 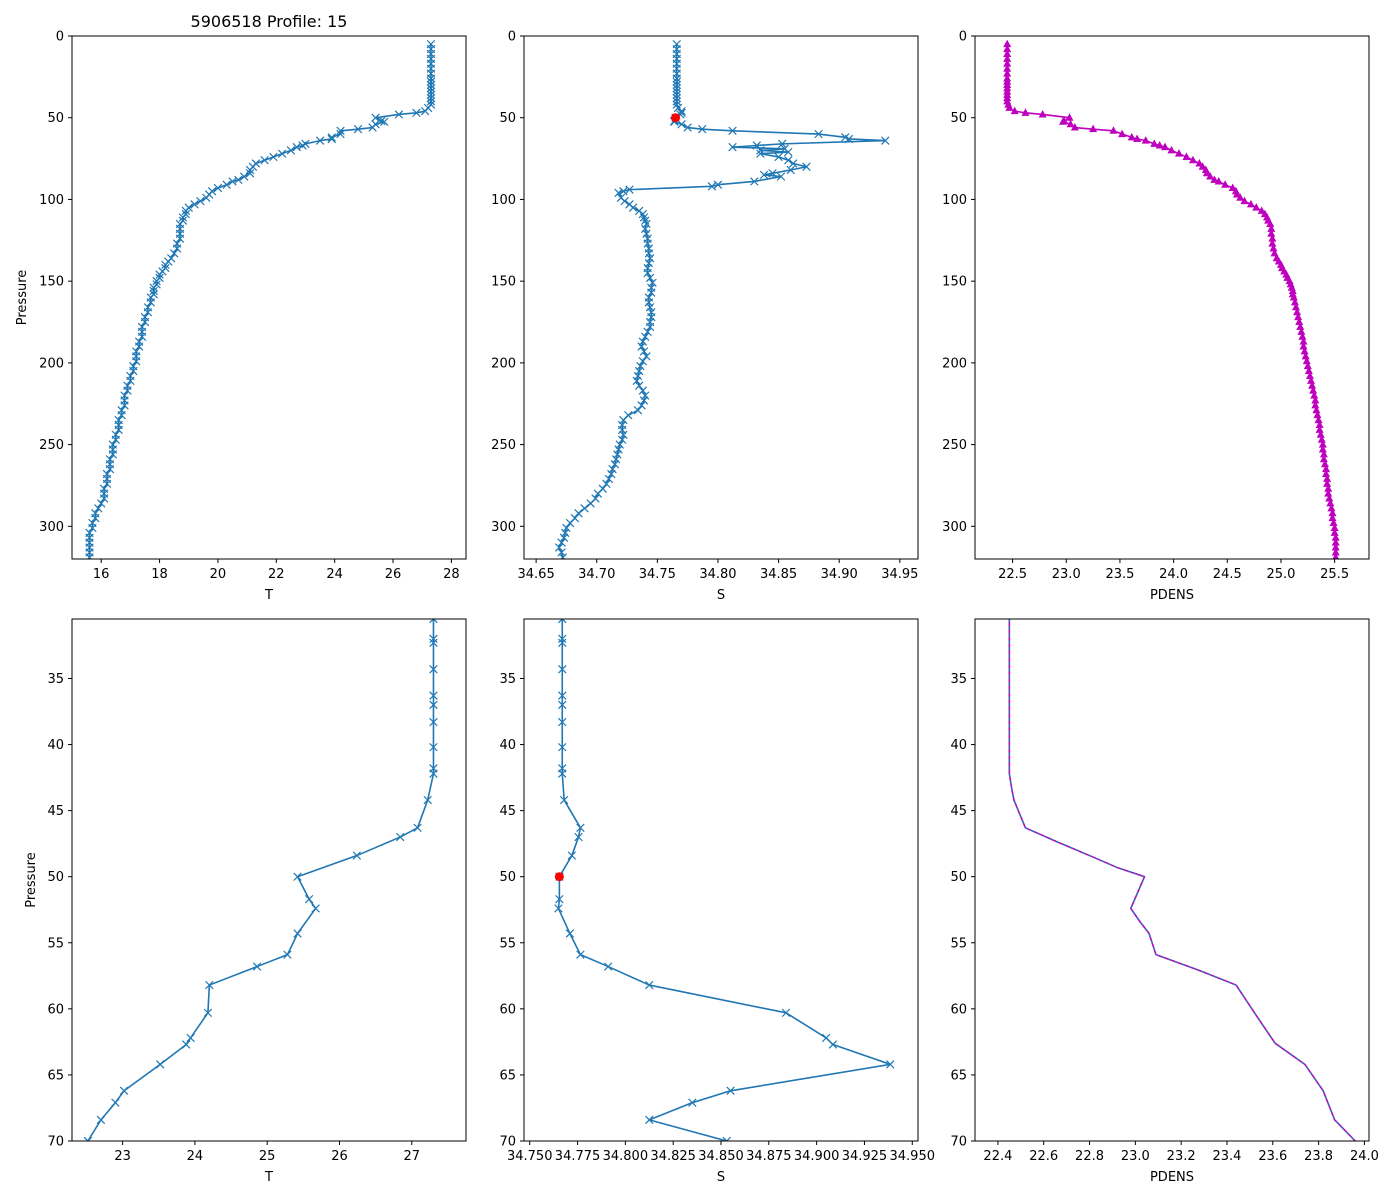 What do you see at coordinates (596, 574) in the screenshot?
I see `x-tick-label: 34.70` at bounding box center [596, 574].